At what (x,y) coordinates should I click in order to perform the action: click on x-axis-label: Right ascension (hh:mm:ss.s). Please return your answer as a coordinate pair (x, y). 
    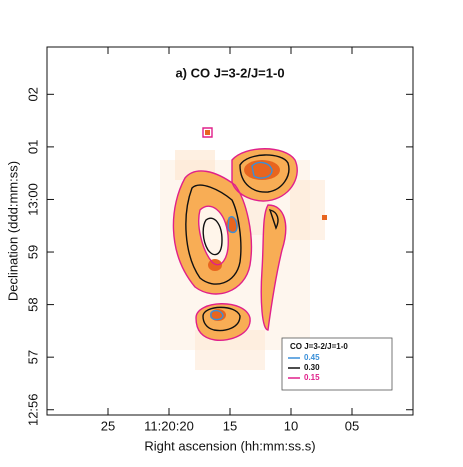
    Looking at the image, I should click on (229, 445).